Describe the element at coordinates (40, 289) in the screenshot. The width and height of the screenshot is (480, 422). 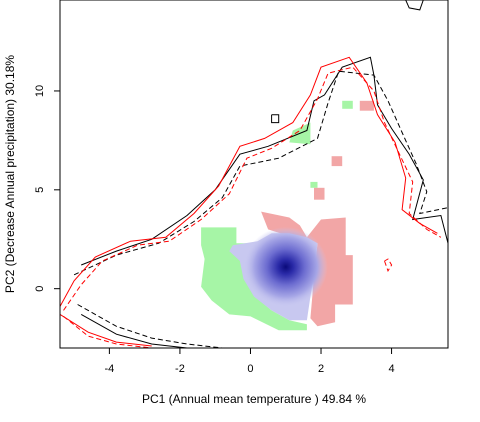
I see `y-tick-label: 0` at that location.